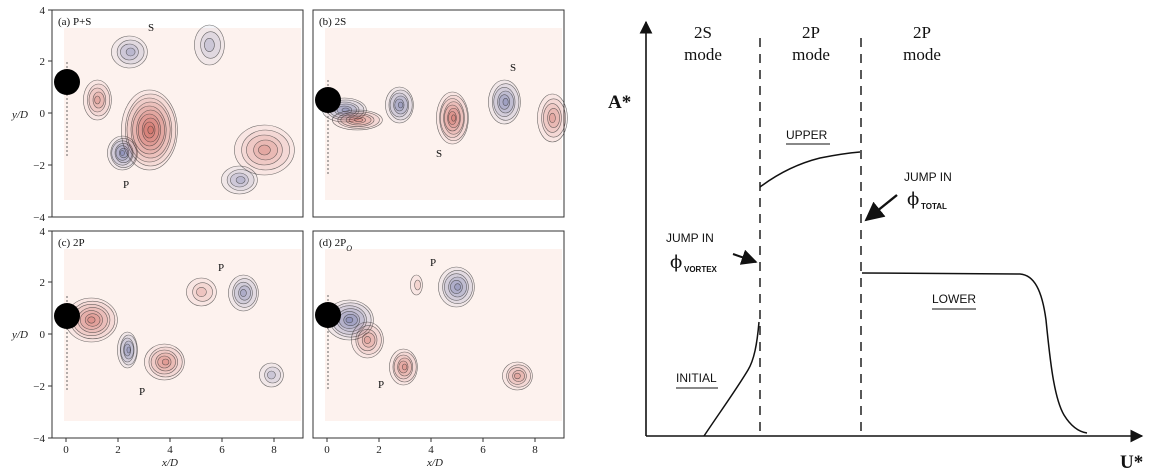 This screenshot has height=473, width=1152. I want to click on jump-vortex-line1: JUMP IN, so click(690, 238).